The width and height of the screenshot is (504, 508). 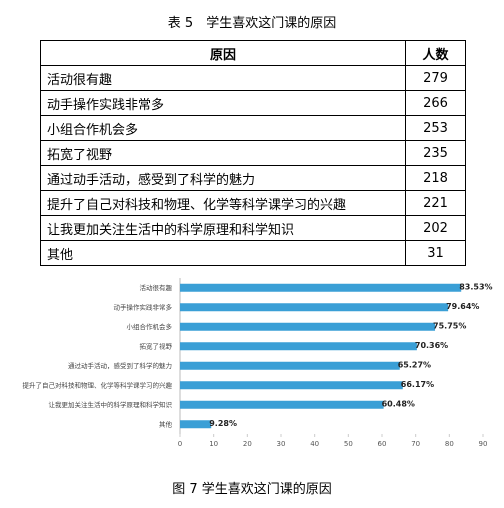 What do you see at coordinates (314, 444) in the screenshot?
I see `x-tick-label: 40` at bounding box center [314, 444].